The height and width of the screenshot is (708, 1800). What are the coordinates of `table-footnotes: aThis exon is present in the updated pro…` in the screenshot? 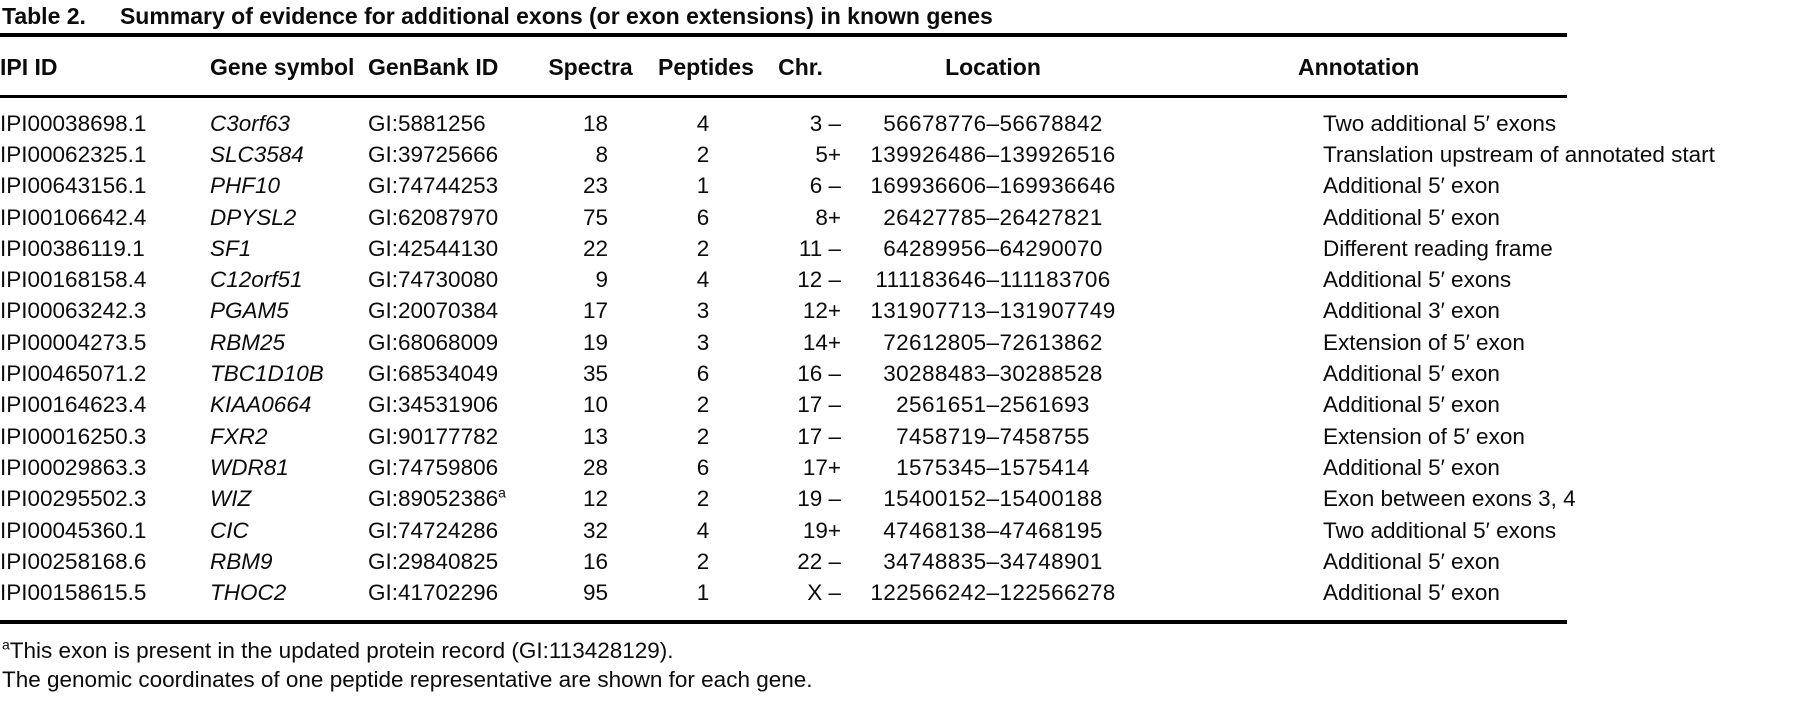 It's located at (407, 665).